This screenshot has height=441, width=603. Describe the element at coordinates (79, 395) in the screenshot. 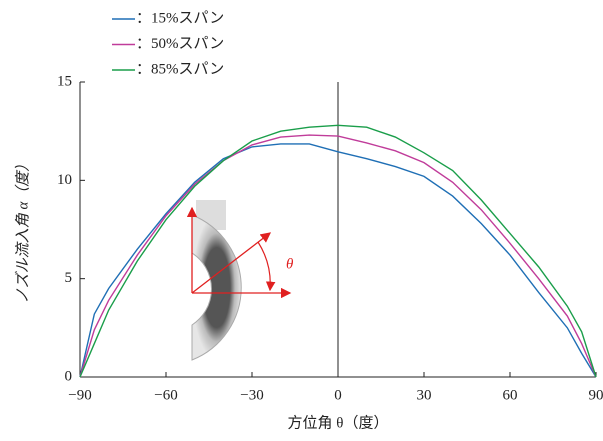

I see `x-tick-label: −90` at that location.